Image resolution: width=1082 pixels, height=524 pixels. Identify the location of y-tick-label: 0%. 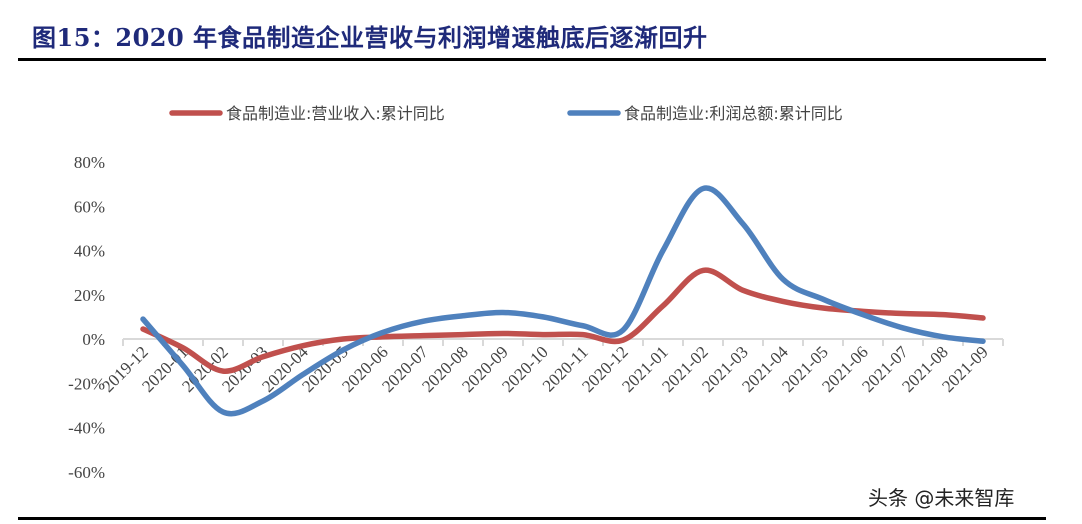
(93, 339).